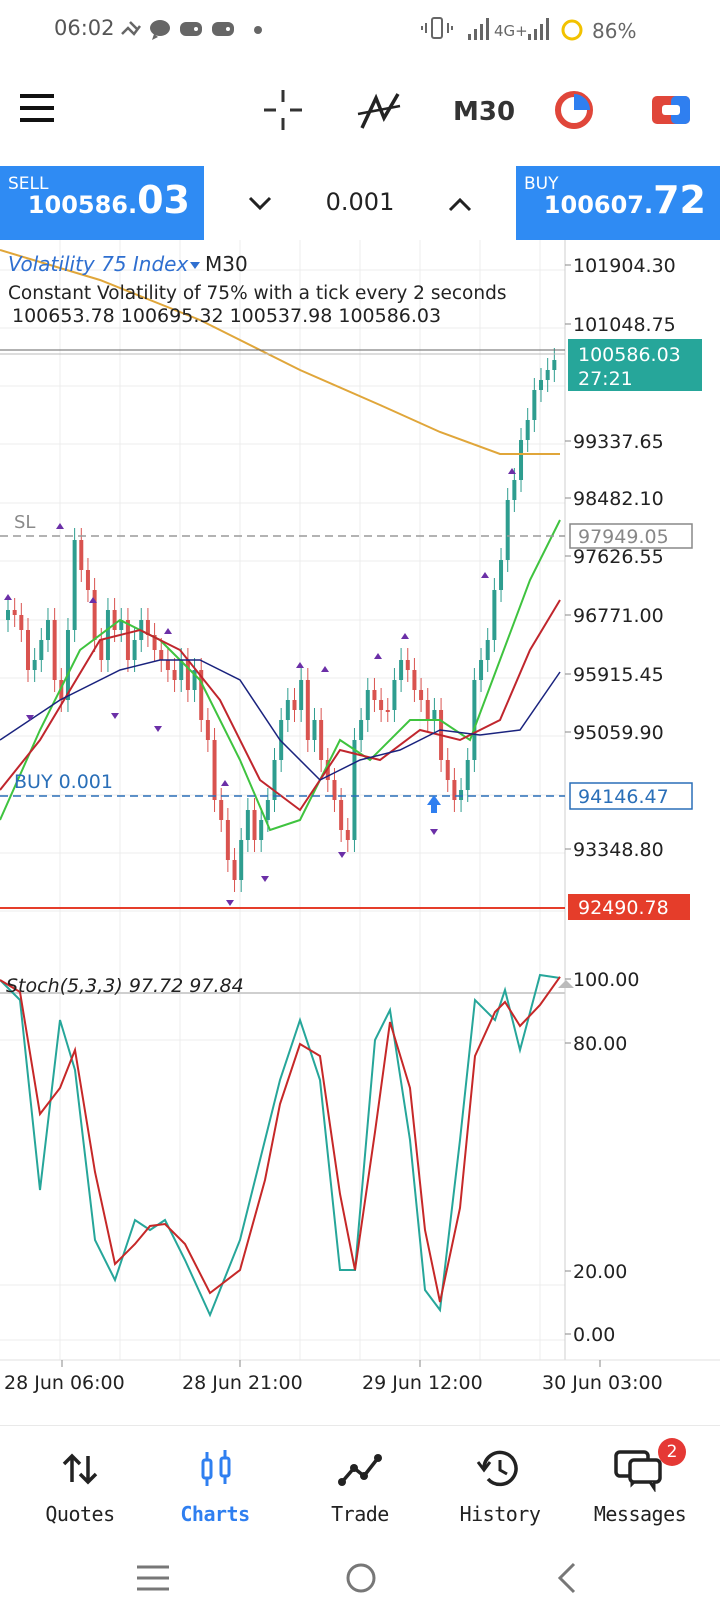  What do you see at coordinates (602, 1157) in the screenshot?
I see `stoch-scale: 100.00 80.00 20.00 0.00` at bounding box center [602, 1157].